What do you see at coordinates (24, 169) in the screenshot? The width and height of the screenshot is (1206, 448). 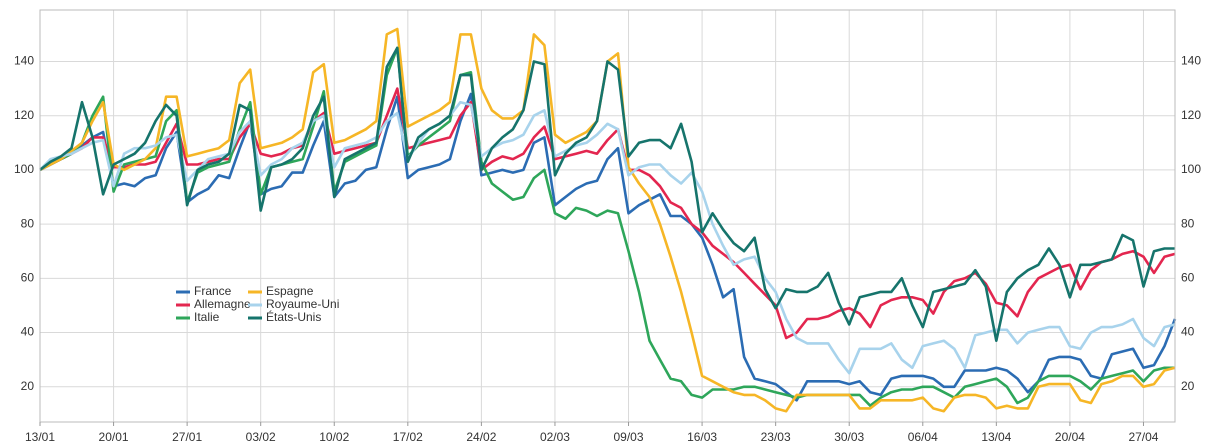 I see `y-tick-label: 100` at bounding box center [24, 169].